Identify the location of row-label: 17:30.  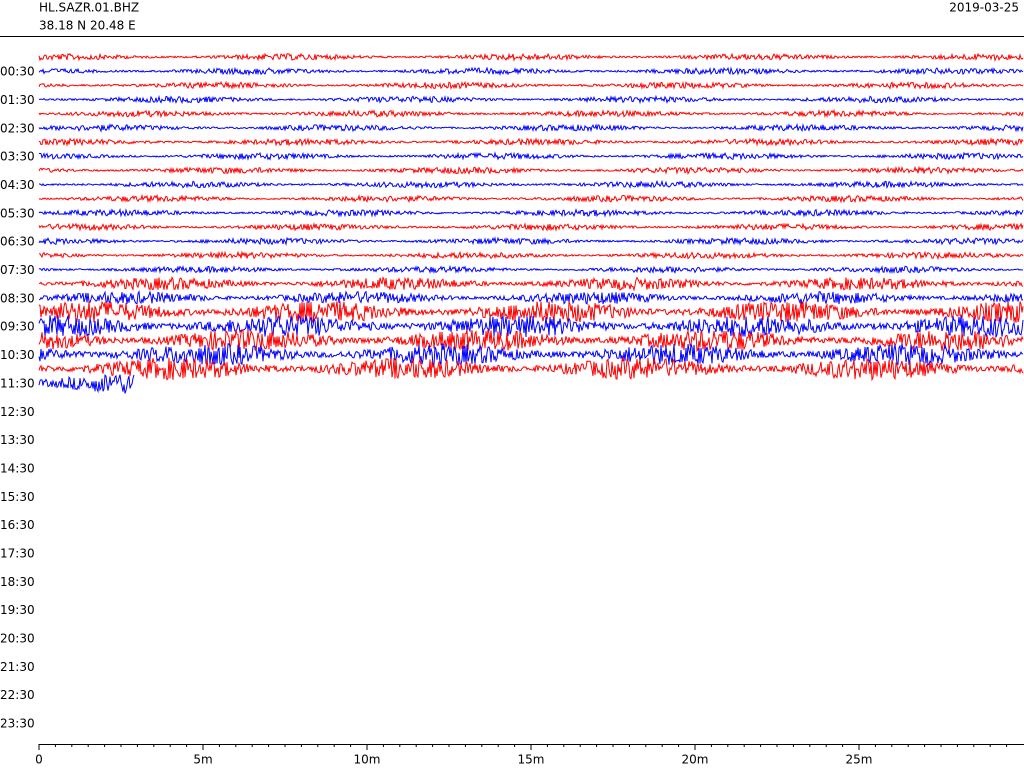
(17, 553).